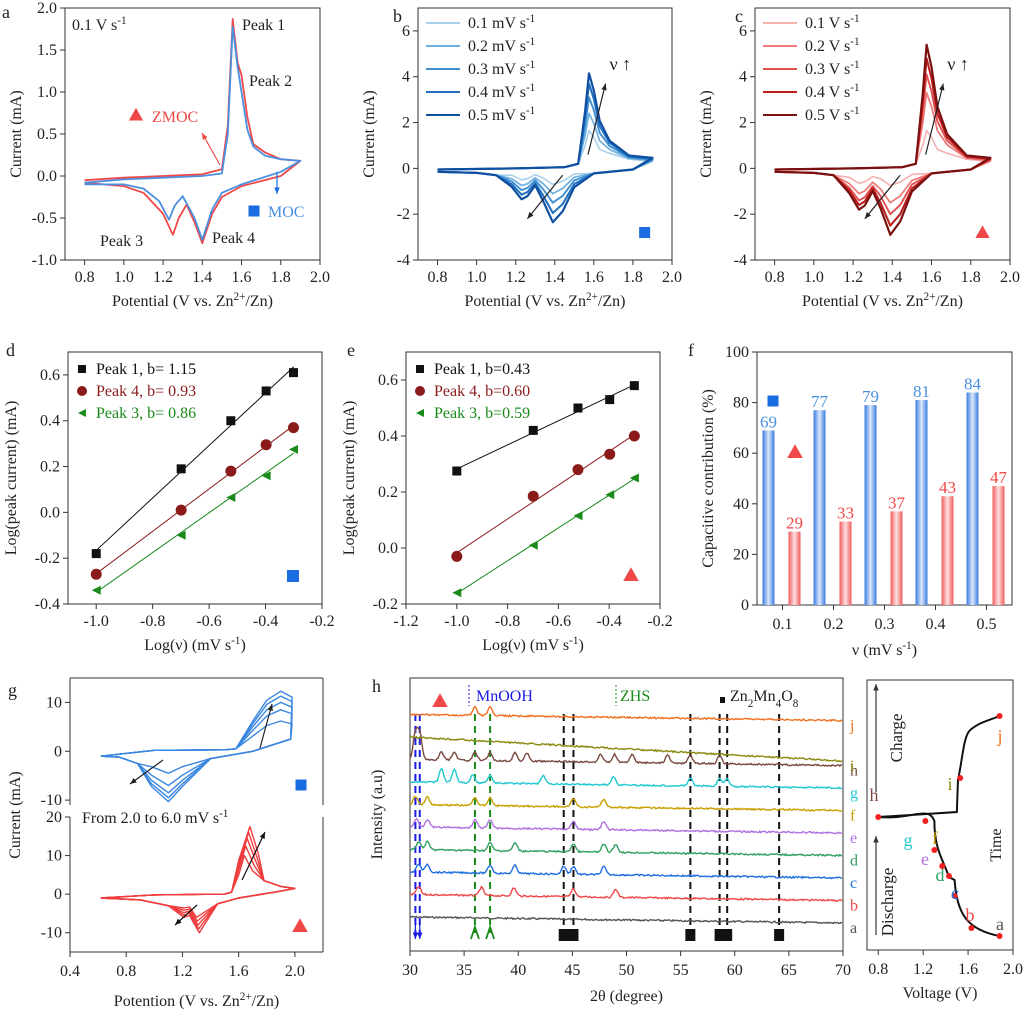 The image size is (1024, 1016). Describe the element at coordinates (853, 883) in the screenshot. I see `trace-label-c: c` at that location.